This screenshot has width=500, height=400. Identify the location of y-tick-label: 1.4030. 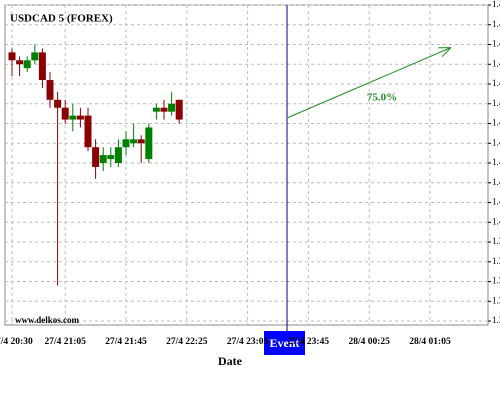
(496, 103).